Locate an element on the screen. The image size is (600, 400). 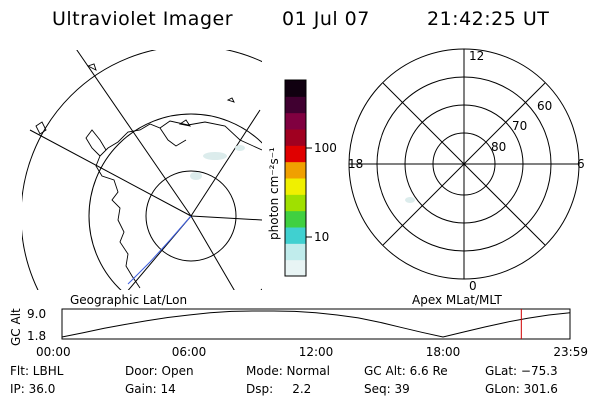
glon-readout: GLon: 301.6 is located at coordinates (521, 389).